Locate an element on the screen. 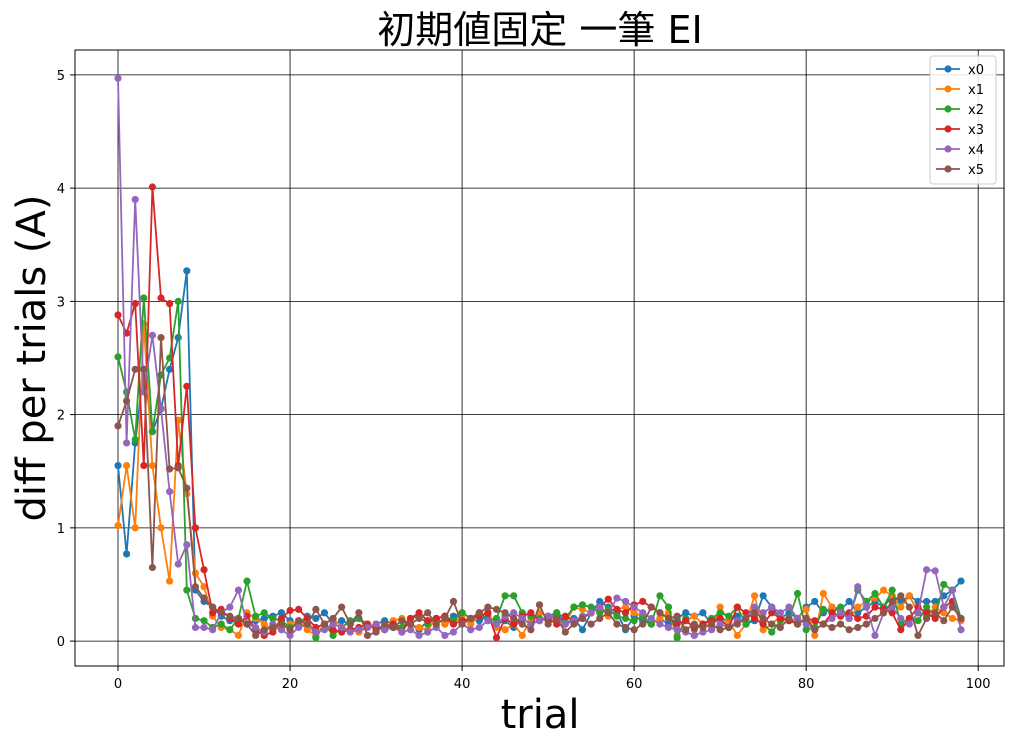 The height and width of the screenshot is (744, 1014). legend-marker is located at coordinates (948, 169).